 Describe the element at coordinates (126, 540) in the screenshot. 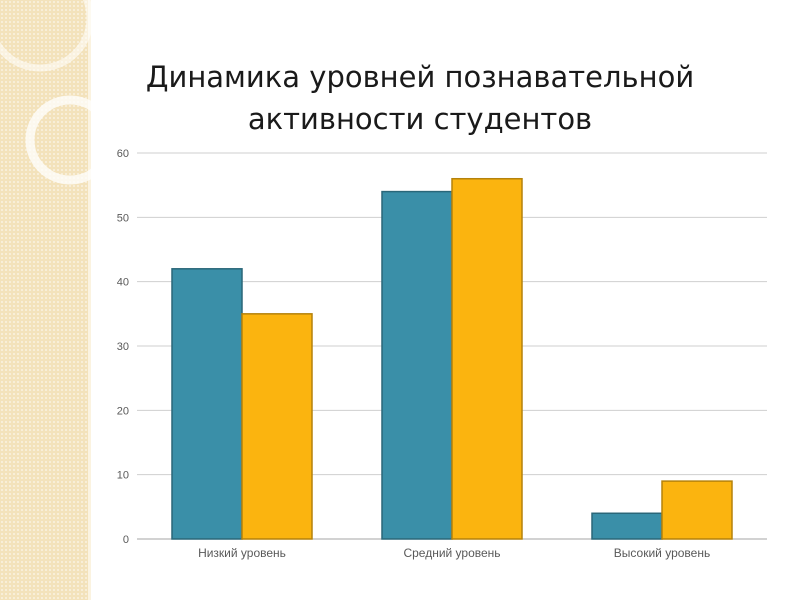

I see `y-tick-label: 0` at that location.